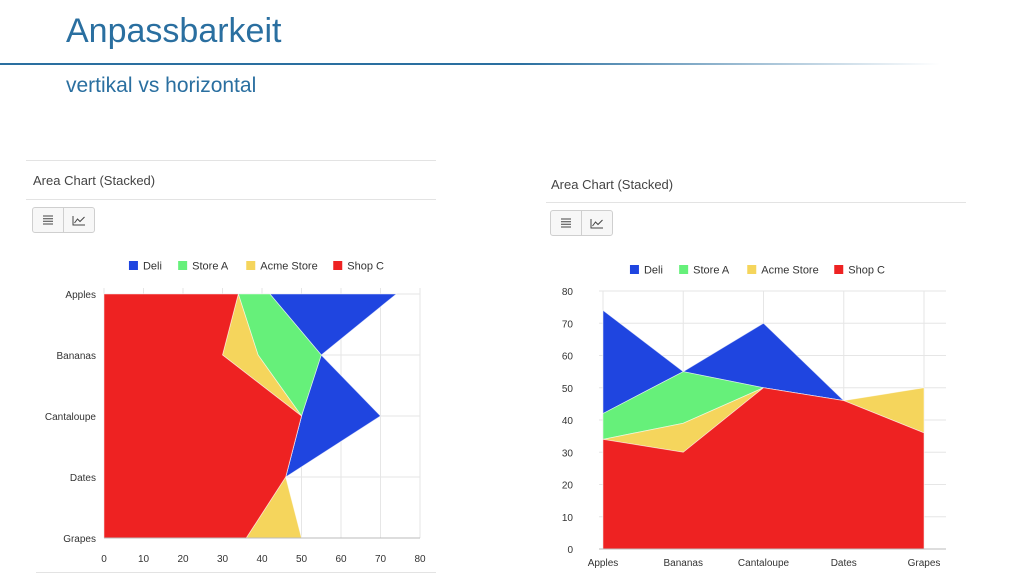  I want to click on x-tick-label: 0, so click(104, 559).